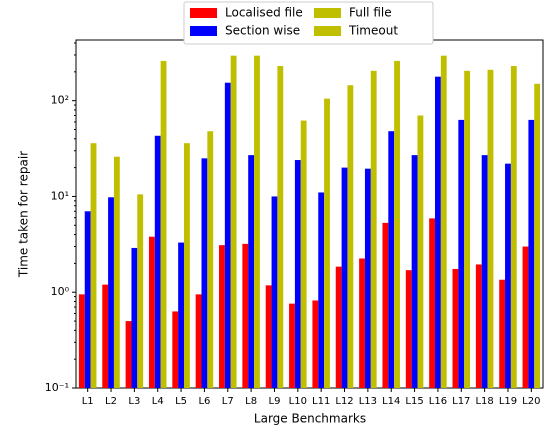  Describe the element at coordinates (228, 401) in the screenshot. I see `x-tick-label: L7` at that location.